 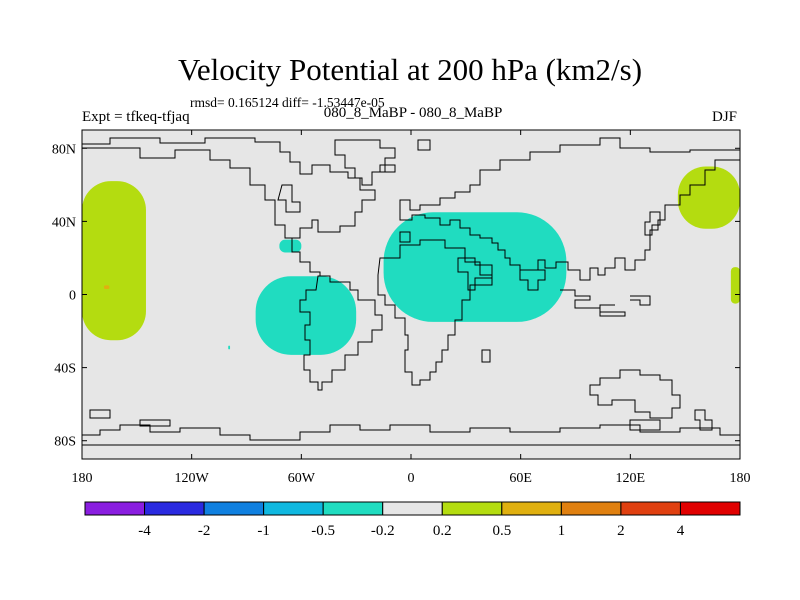 What do you see at coordinates (725, 117) in the screenshot?
I see `season-label: DJF` at bounding box center [725, 117].